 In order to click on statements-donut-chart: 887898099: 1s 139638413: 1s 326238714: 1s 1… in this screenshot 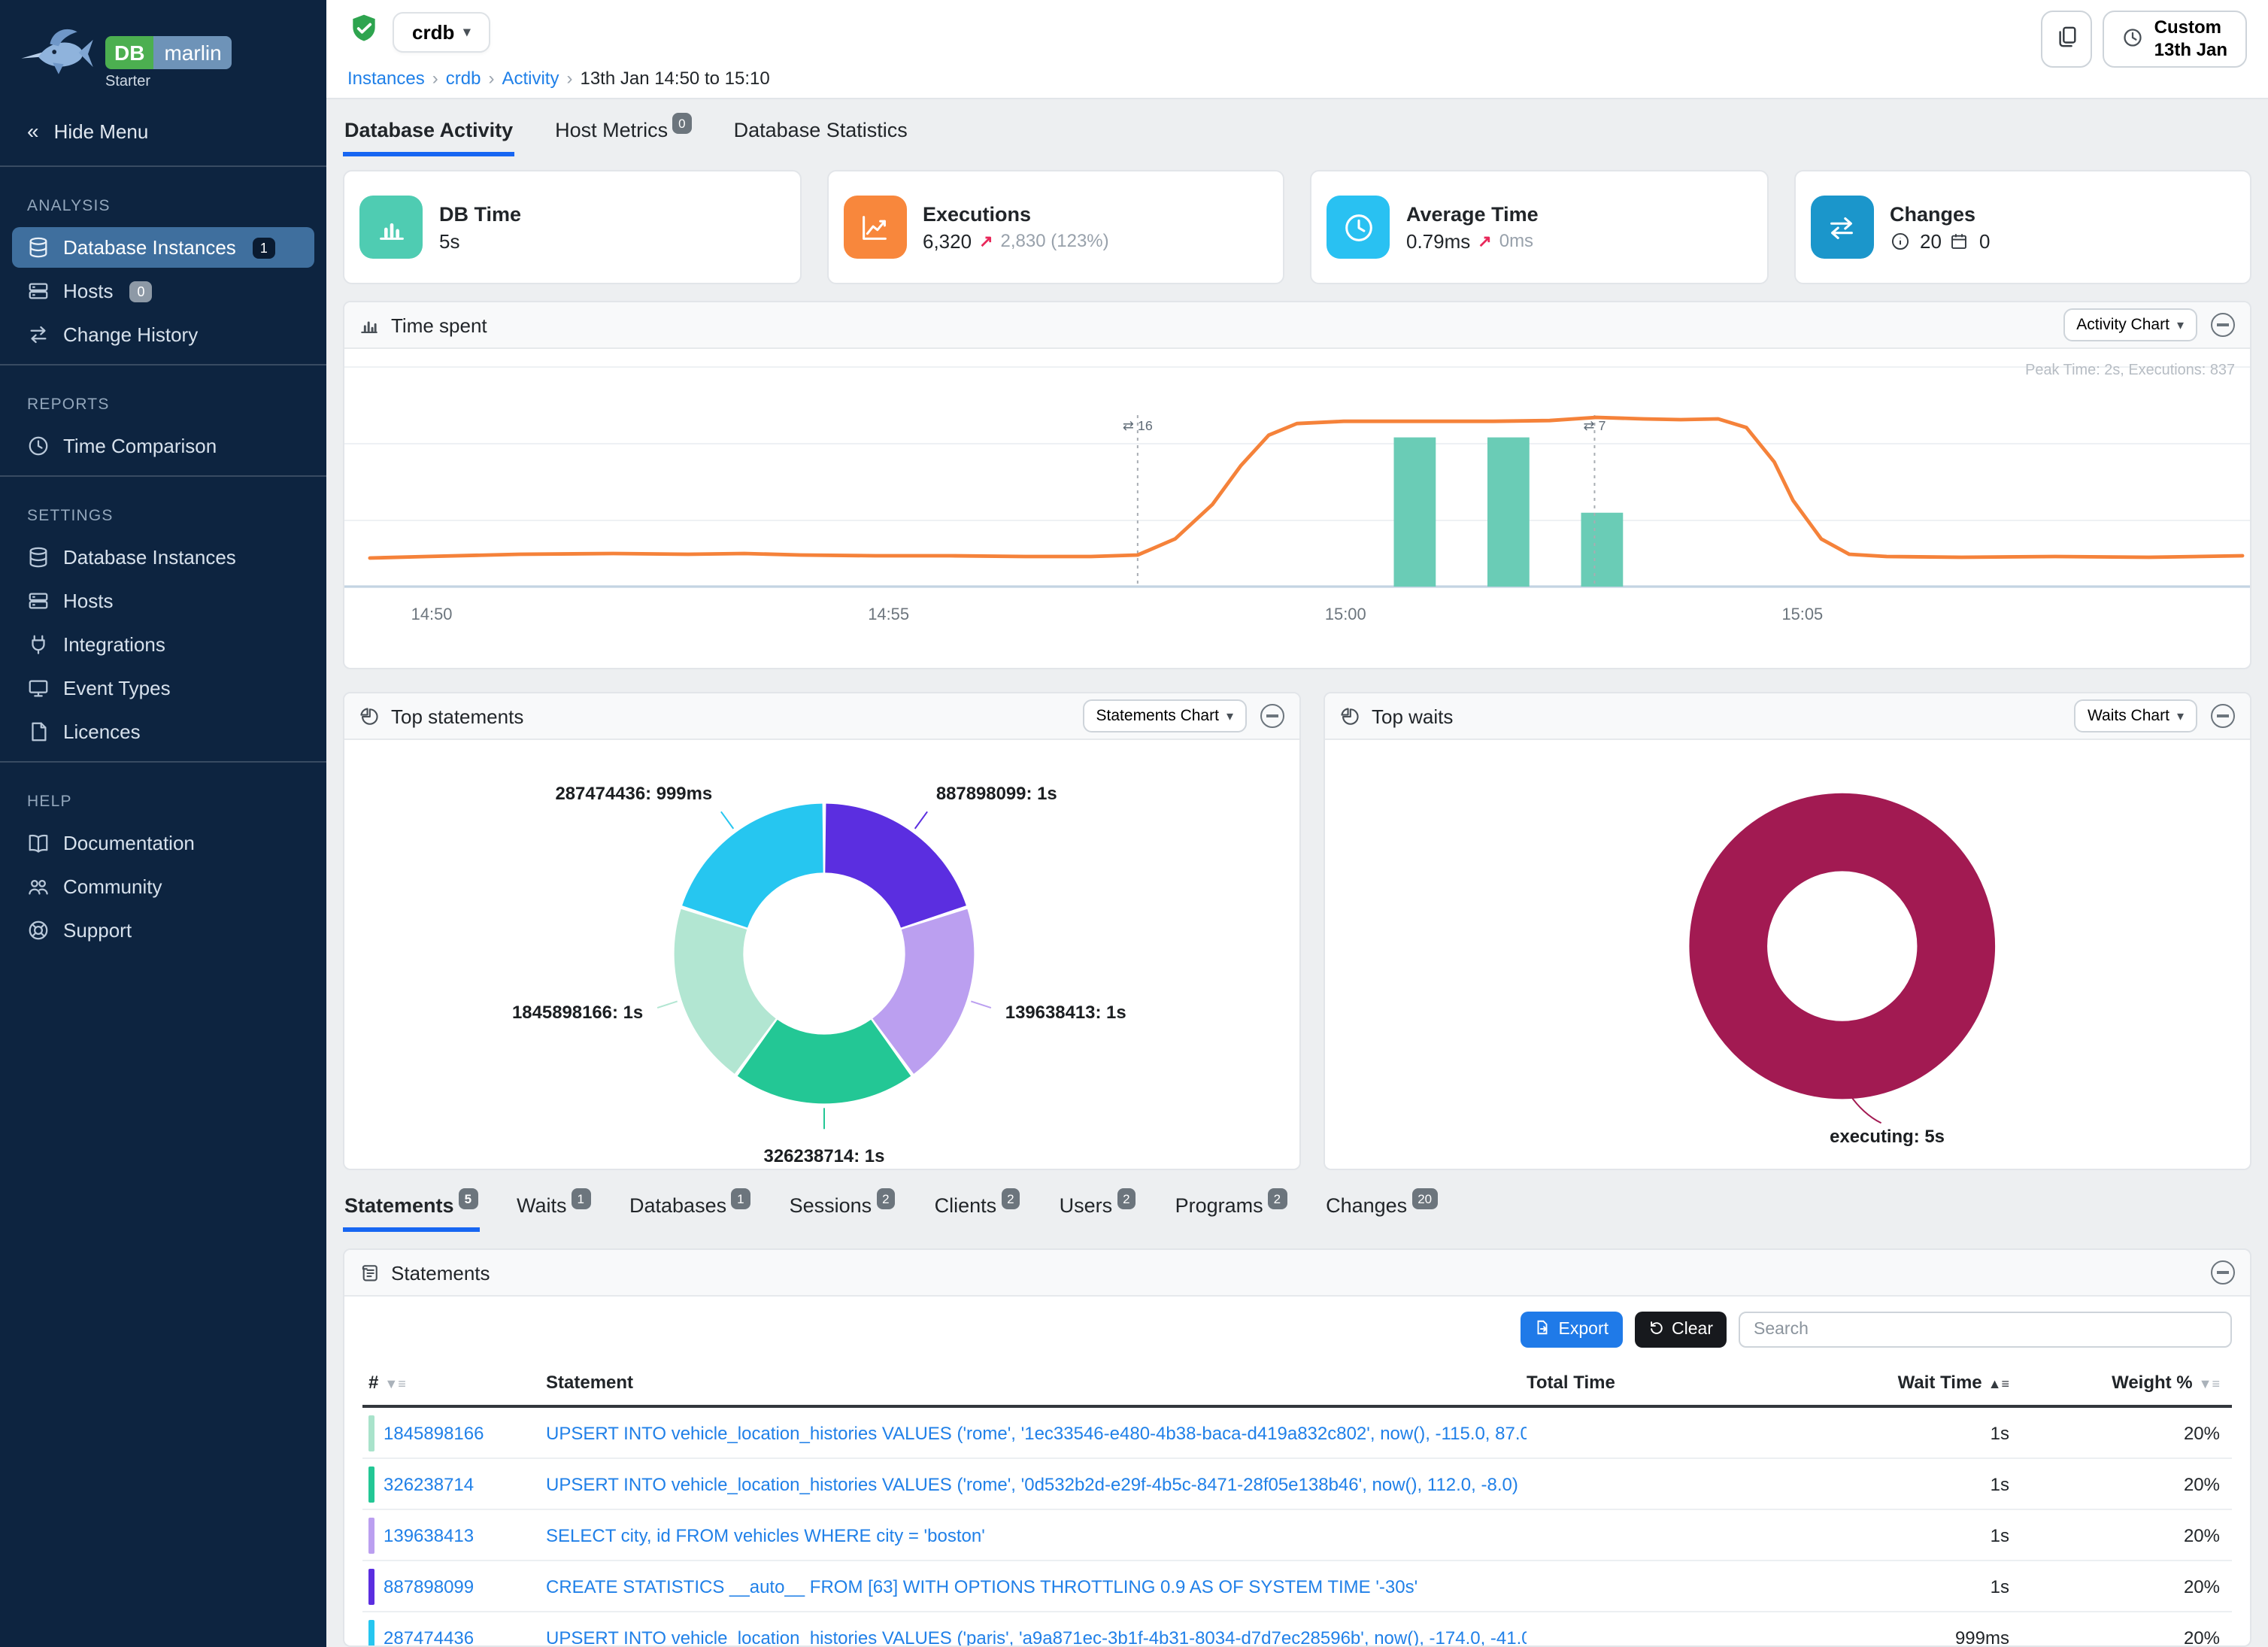, I will do `click(822, 954)`.